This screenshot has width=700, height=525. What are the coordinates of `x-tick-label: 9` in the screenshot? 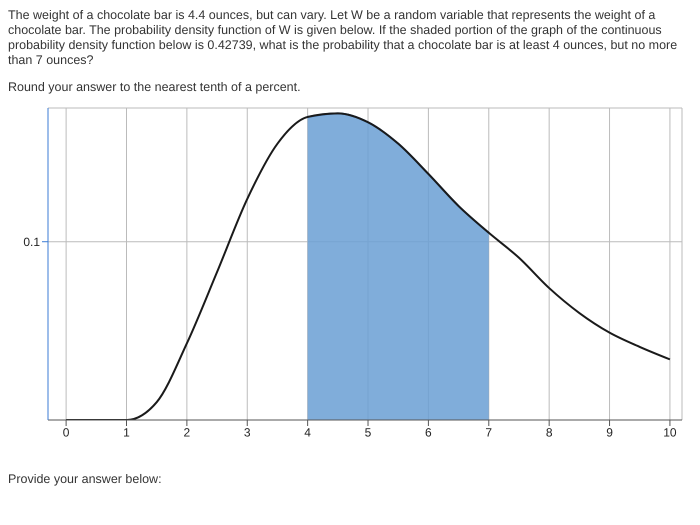 It's located at (610, 433).